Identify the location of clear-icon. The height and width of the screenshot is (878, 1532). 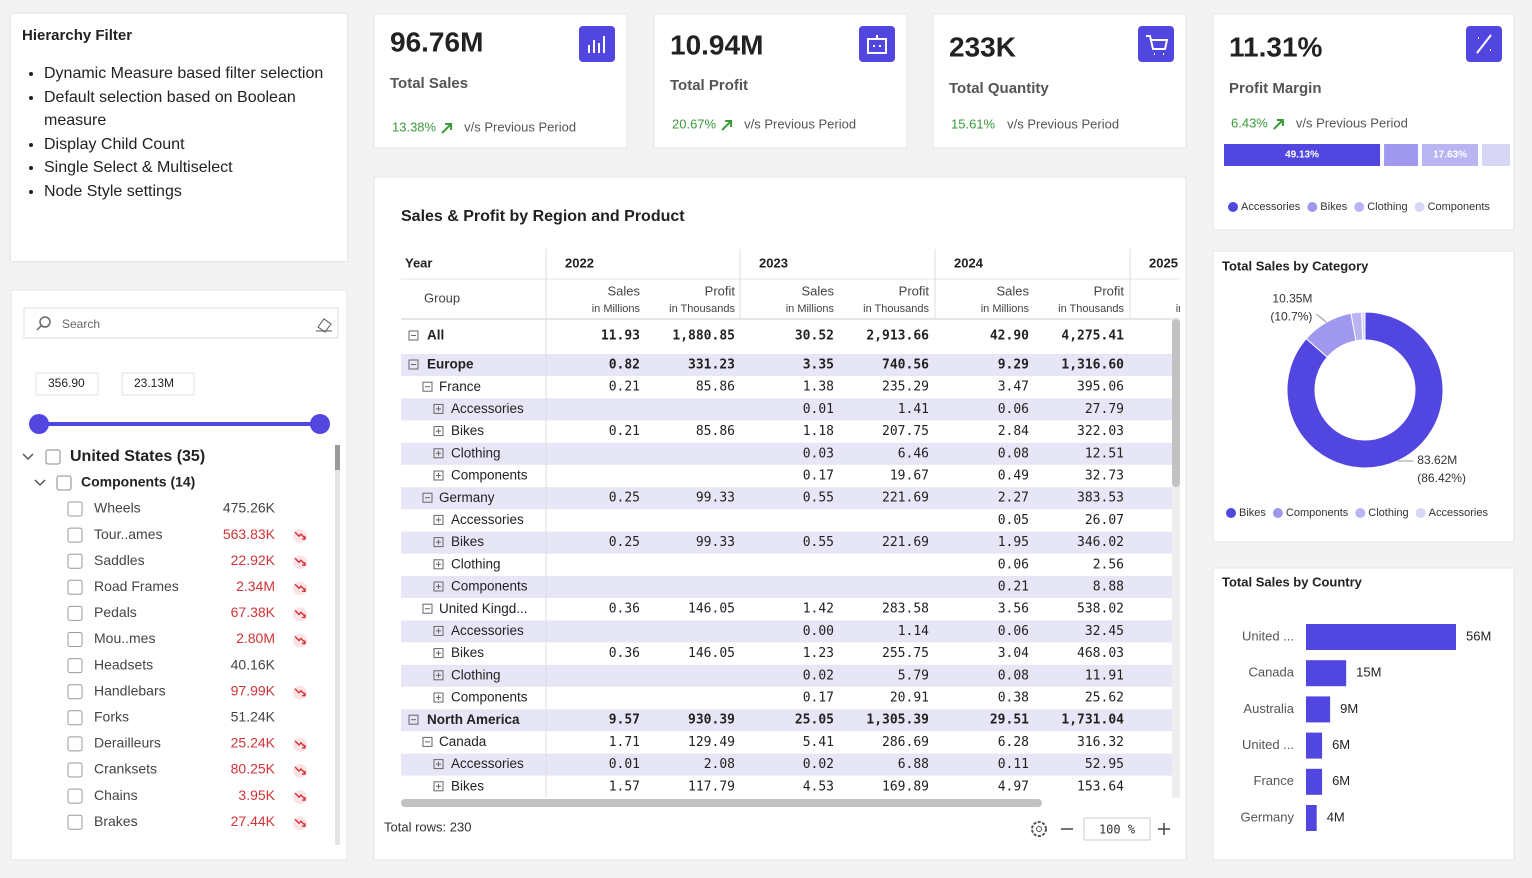
(324, 325).